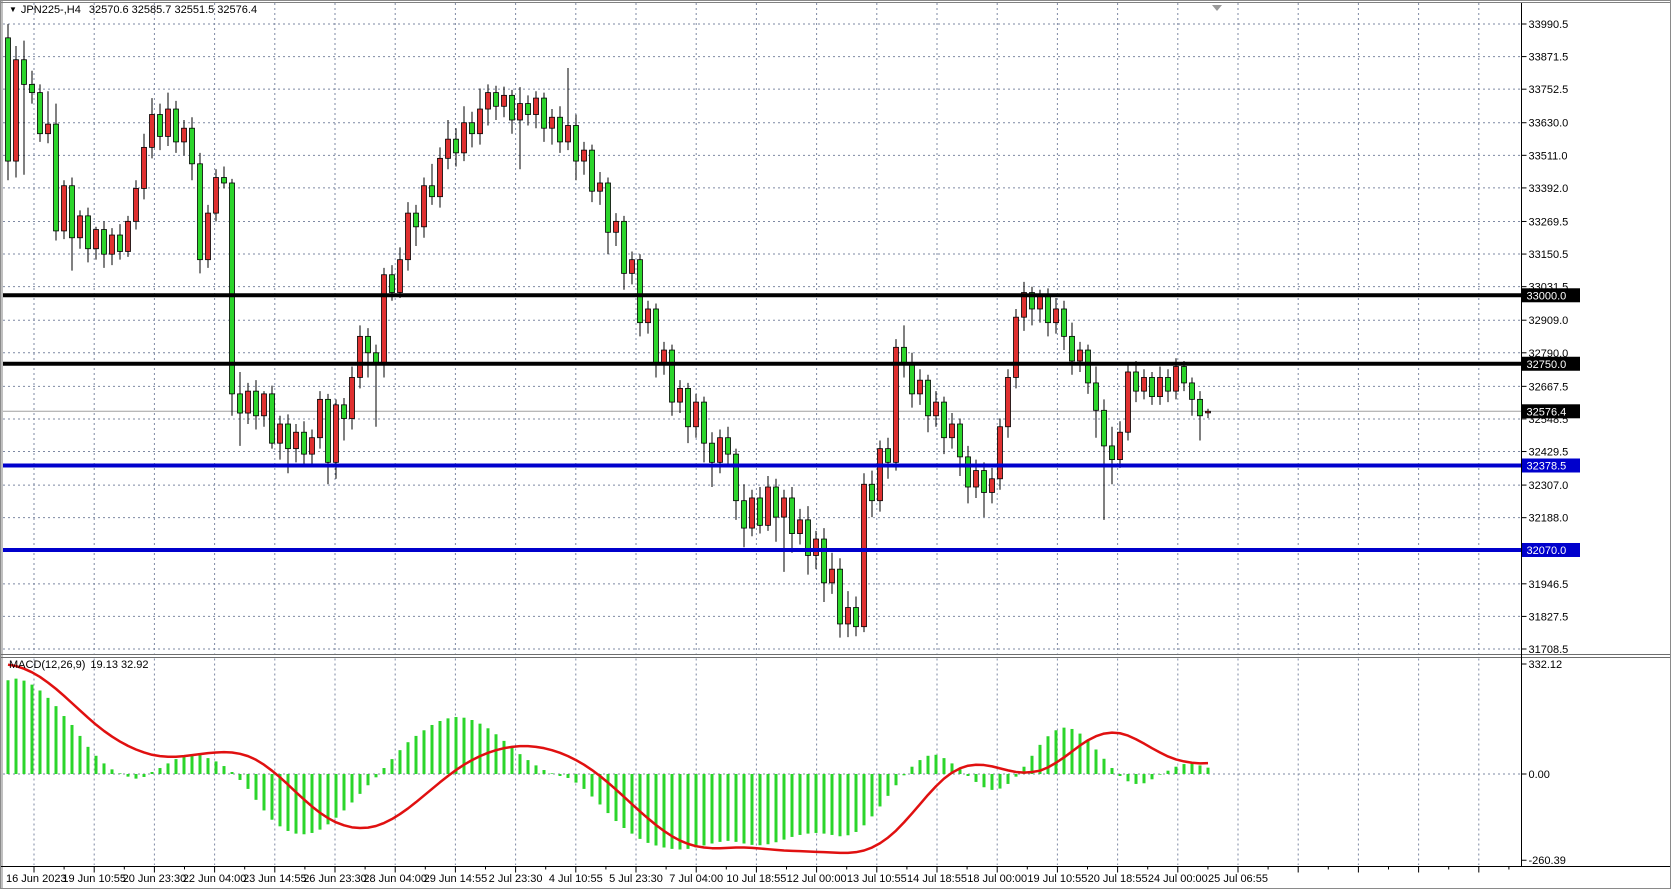 This screenshot has width=1671, height=889. Describe the element at coordinates (1549, 519) in the screenshot. I see `svg-text: 32188.0` at that location.